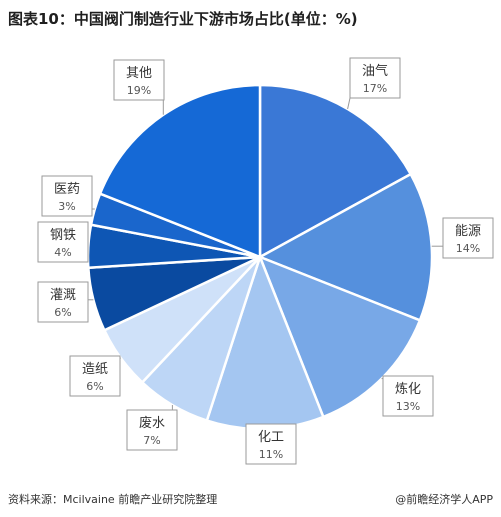  What do you see at coordinates (63, 235) in the screenshot?
I see `slice-label: 钢铁` at bounding box center [63, 235].